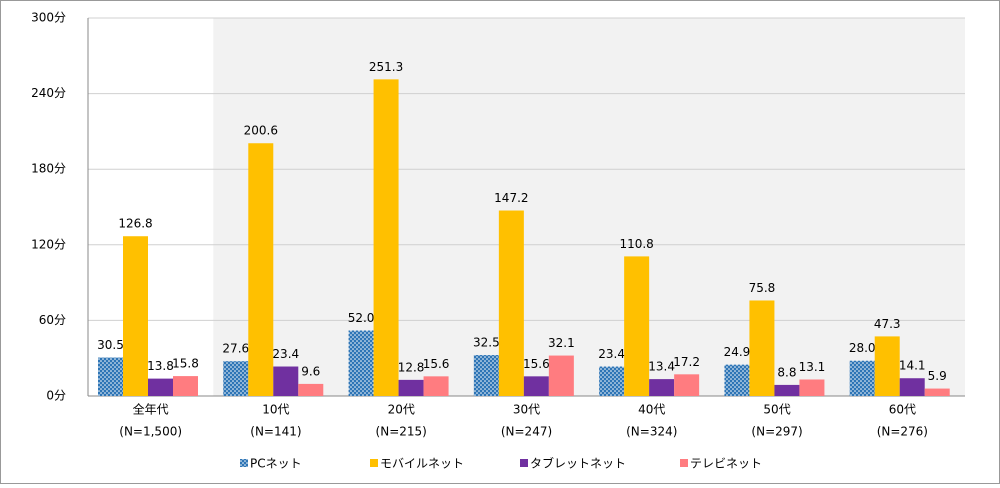  I want to click on data-label: 24.9, so click(737, 352).